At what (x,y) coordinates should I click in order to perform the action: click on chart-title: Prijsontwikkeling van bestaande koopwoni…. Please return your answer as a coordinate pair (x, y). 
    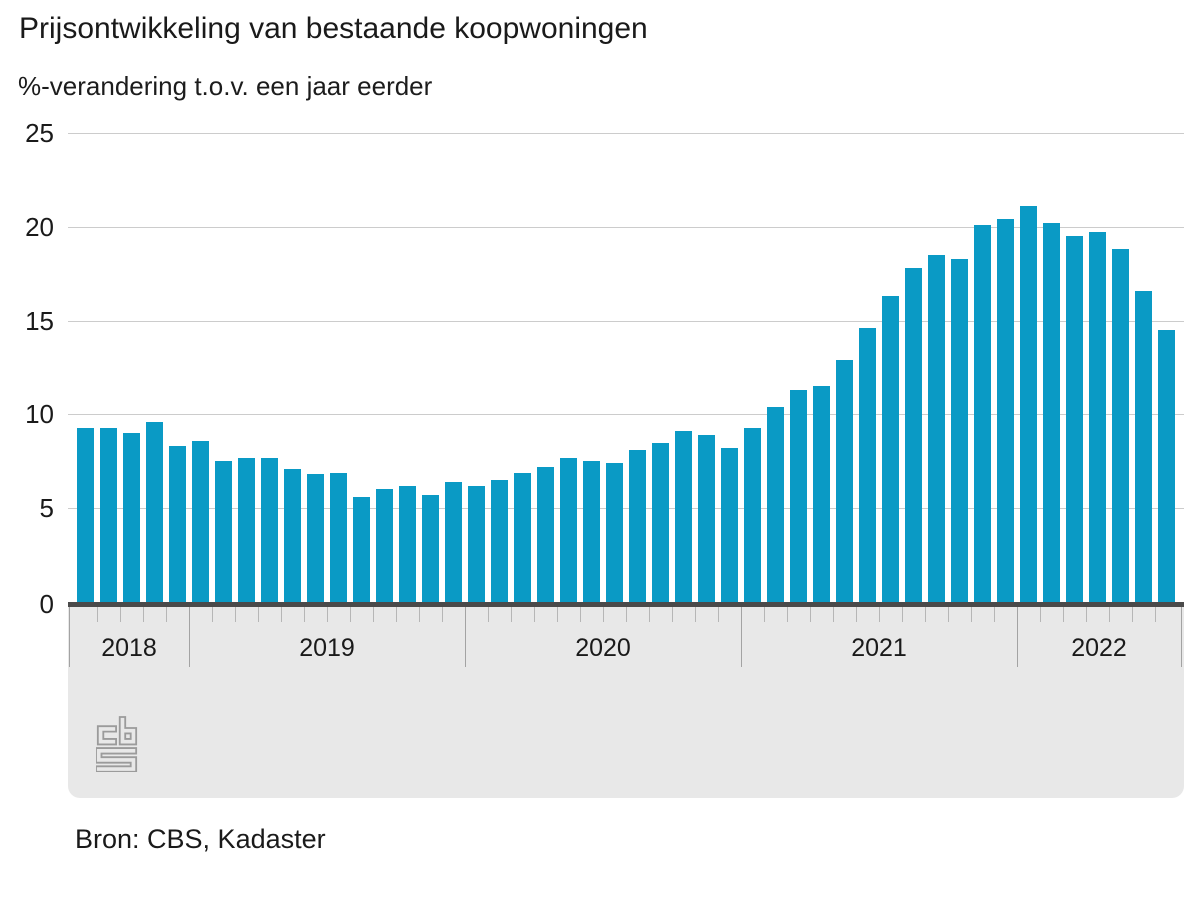
    Looking at the image, I should click on (333, 28).